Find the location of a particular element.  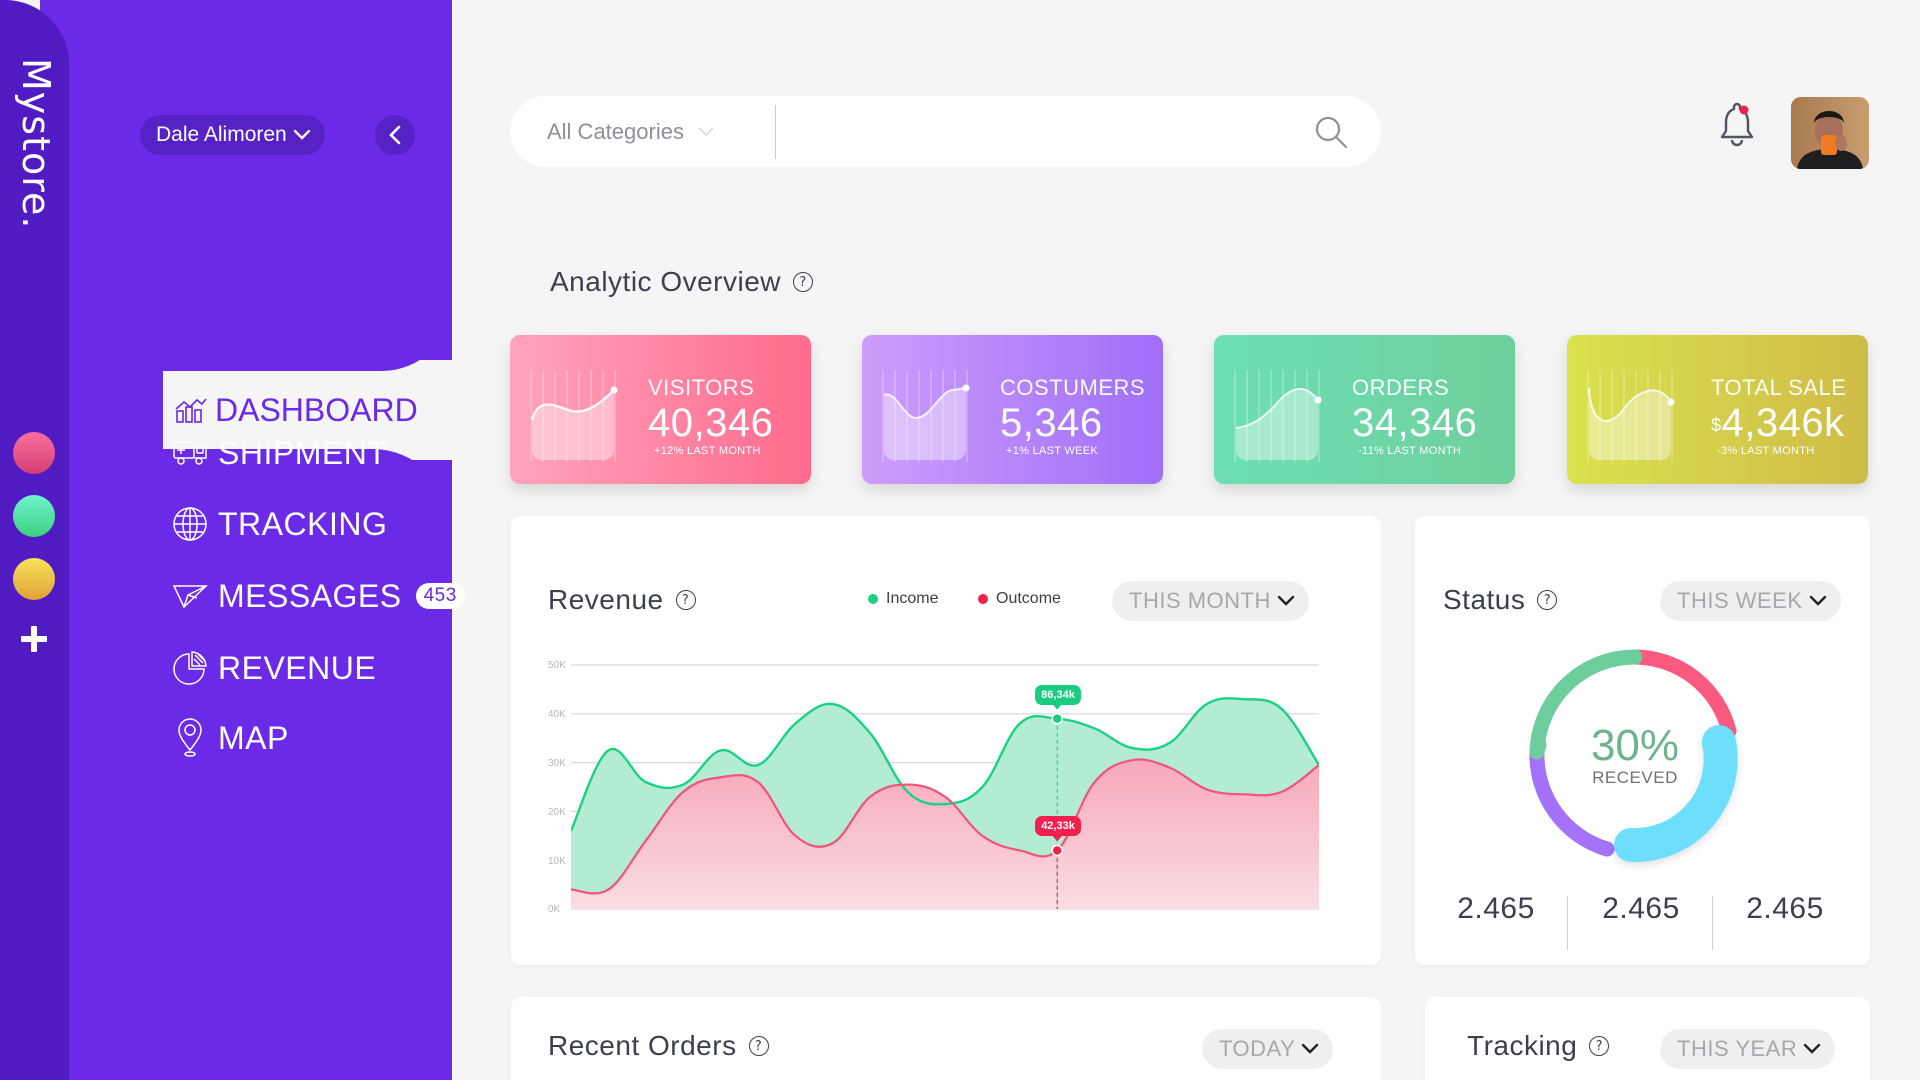

bar-chart-icon is located at coordinates (191, 410).